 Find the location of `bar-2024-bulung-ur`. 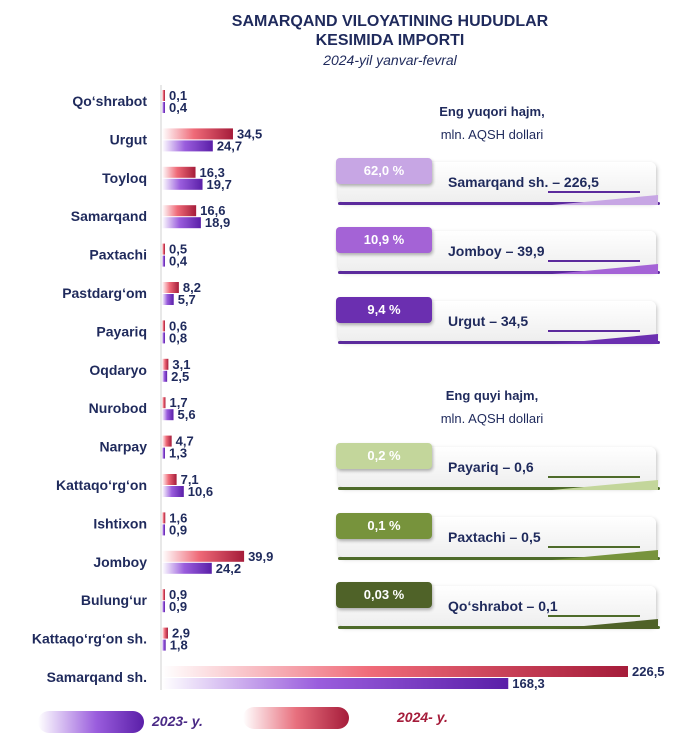

bar-2024-bulung-ur is located at coordinates (163, 595).